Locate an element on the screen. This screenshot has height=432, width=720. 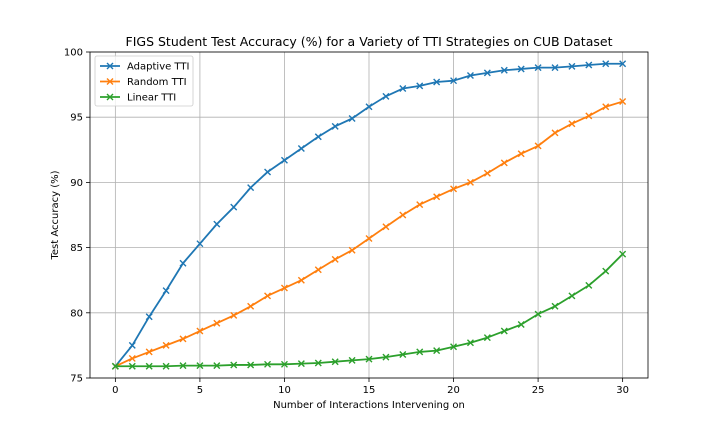
x-tick-label: 5 is located at coordinates (200, 390).